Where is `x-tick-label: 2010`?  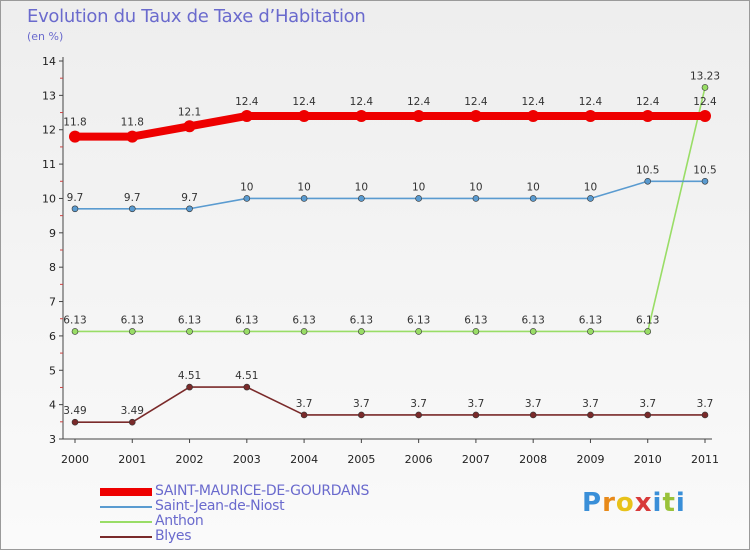 x-tick-label: 2010 is located at coordinates (648, 459).